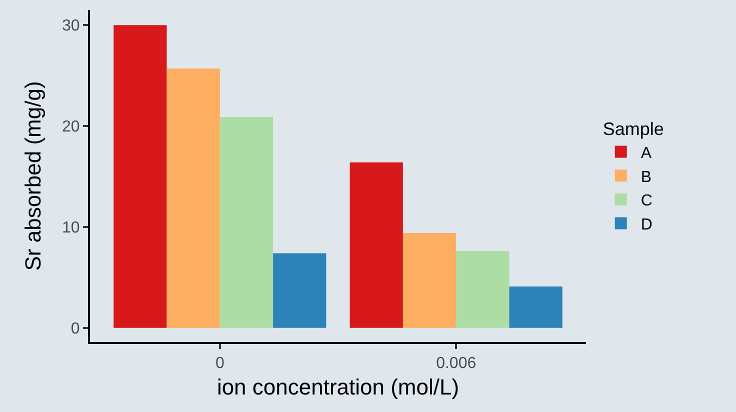 This screenshot has height=412, width=736. I want to click on legend-title: Sample, so click(633, 128).